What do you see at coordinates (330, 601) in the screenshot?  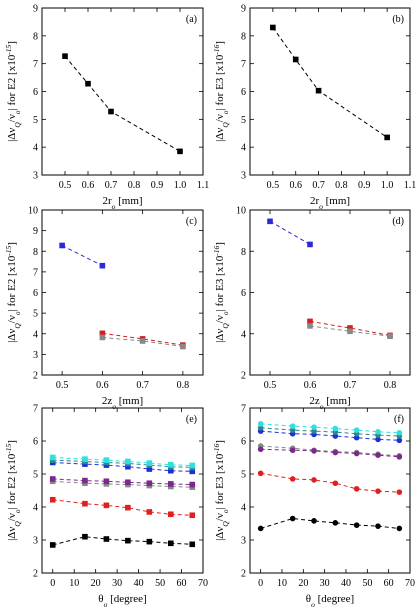 I see `x-axis-label: θo [degree]` at bounding box center [330, 601].